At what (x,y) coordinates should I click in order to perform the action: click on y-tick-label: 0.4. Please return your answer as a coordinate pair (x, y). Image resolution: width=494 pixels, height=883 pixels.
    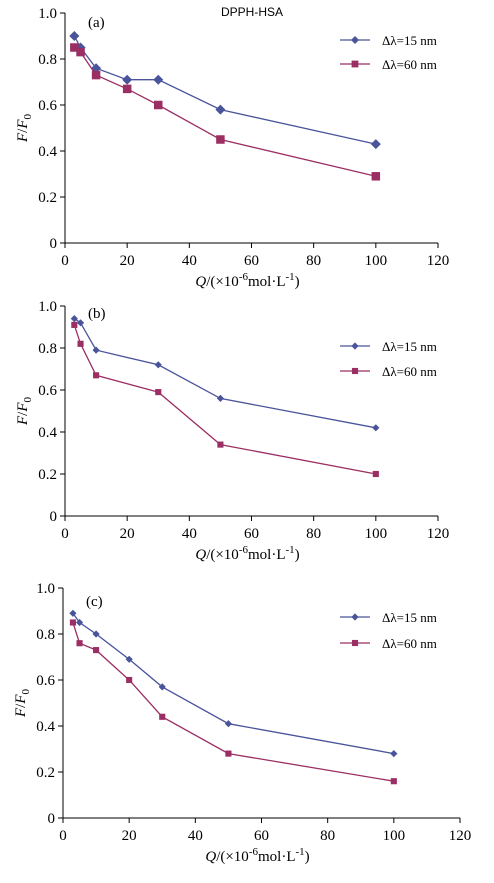
    Looking at the image, I should click on (47, 433).